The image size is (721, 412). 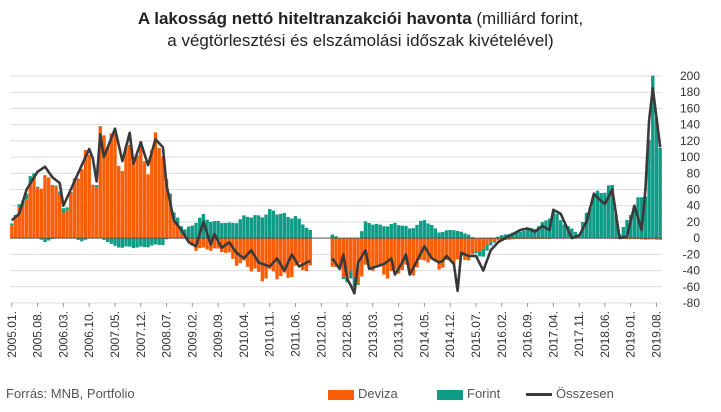 What do you see at coordinates (528, 334) in the screenshot?
I see `x-tick-label: 2016.09.` at bounding box center [528, 334].